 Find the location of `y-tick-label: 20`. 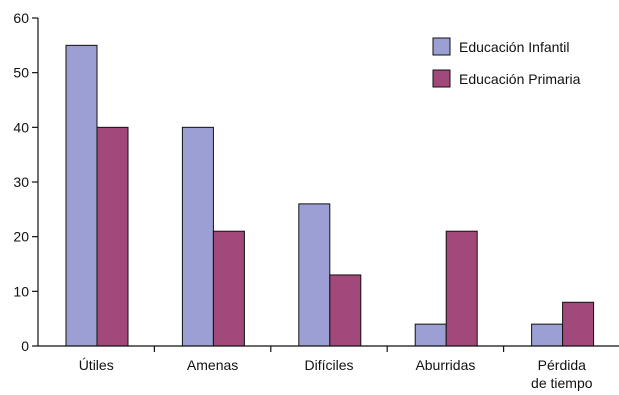

y-tick-label: 20 is located at coordinates (21, 237).